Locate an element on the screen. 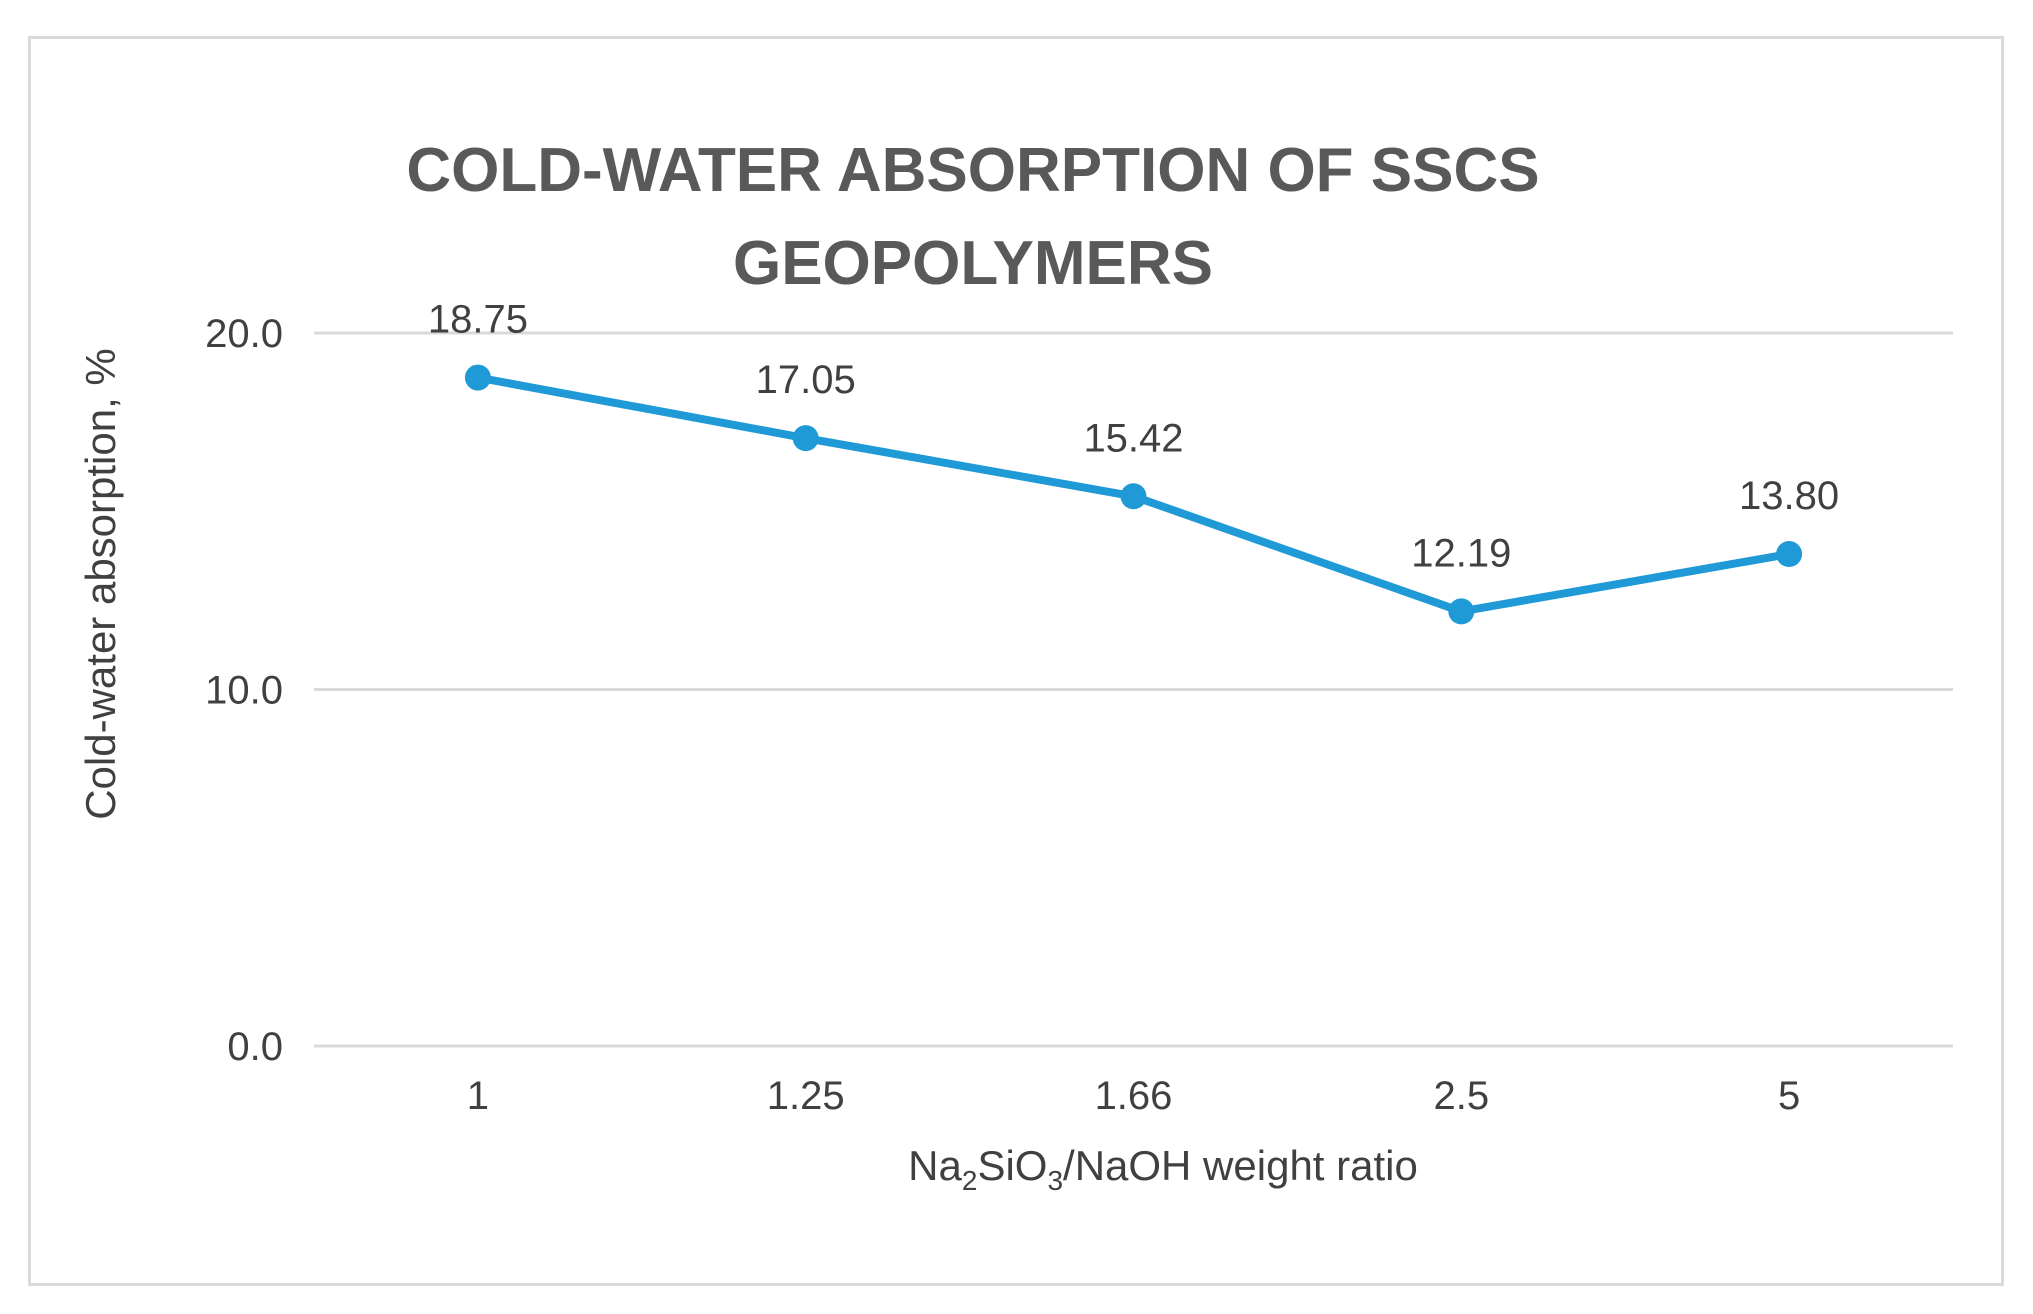 Image resolution: width=2033 pixels, height=1314 pixels. x-axis-label-part2: SiO is located at coordinates (1012, 1165).